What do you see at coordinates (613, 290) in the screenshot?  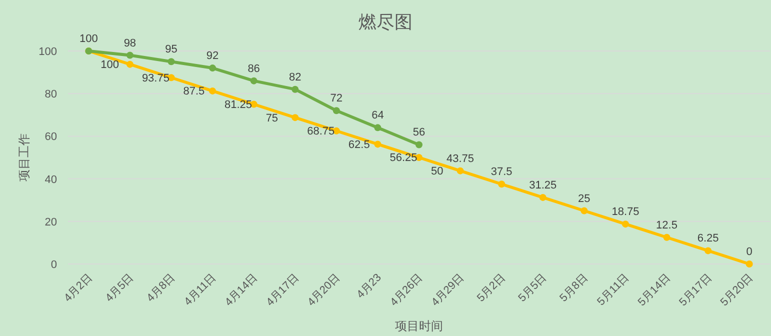 I see `x-tick-label: 5月11日` at bounding box center [613, 290].